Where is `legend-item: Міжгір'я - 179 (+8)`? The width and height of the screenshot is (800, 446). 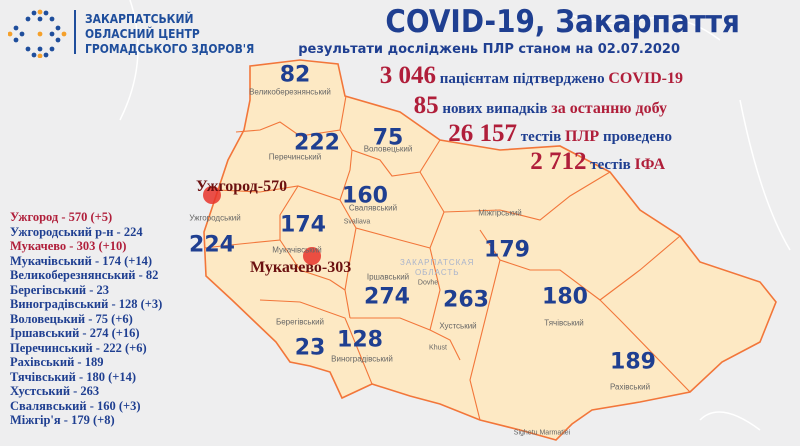
legend-item: Міжгір'я - 179 (+8) is located at coordinates (62, 420).